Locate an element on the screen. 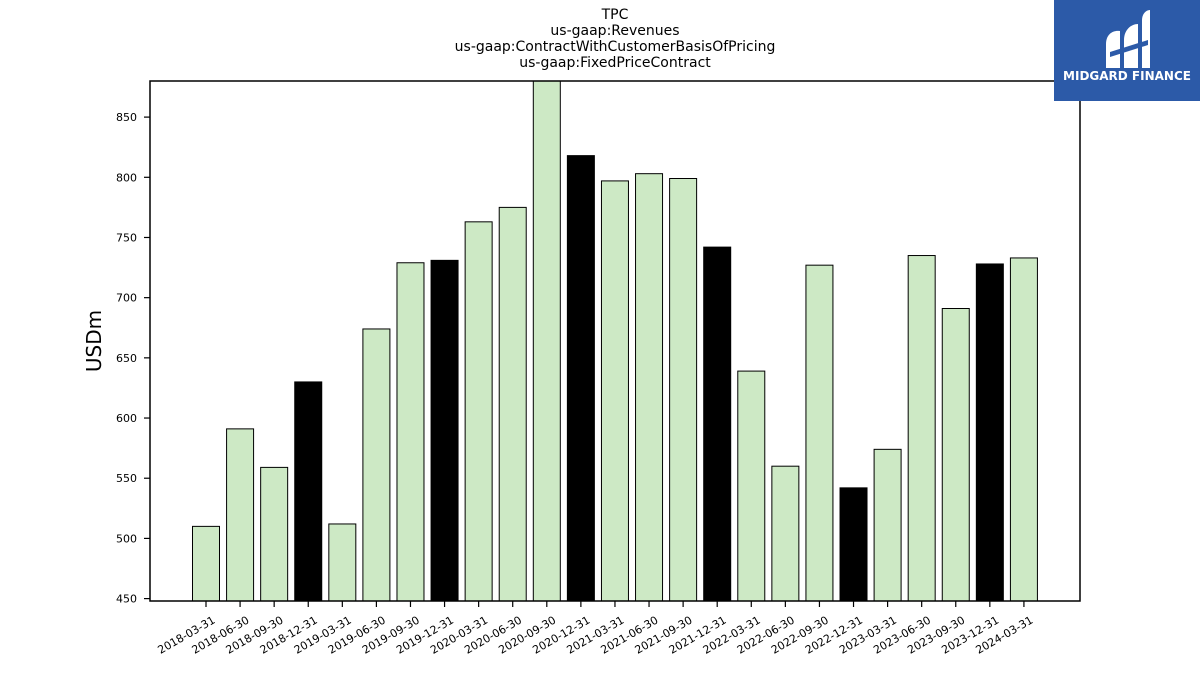 The image size is (1200, 675). y-tick-label: 450 is located at coordinates (126, 599).